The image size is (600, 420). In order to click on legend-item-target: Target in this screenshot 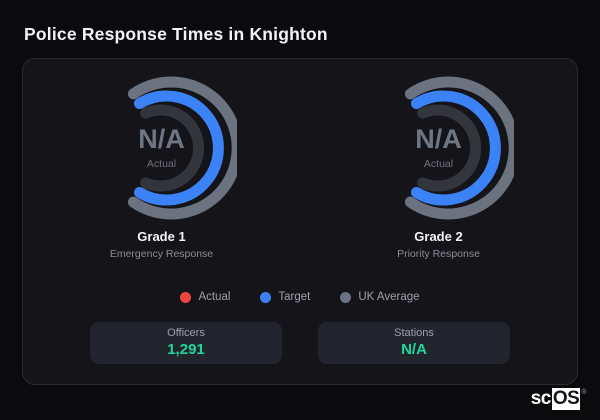, I will do `click(285, 297)`.